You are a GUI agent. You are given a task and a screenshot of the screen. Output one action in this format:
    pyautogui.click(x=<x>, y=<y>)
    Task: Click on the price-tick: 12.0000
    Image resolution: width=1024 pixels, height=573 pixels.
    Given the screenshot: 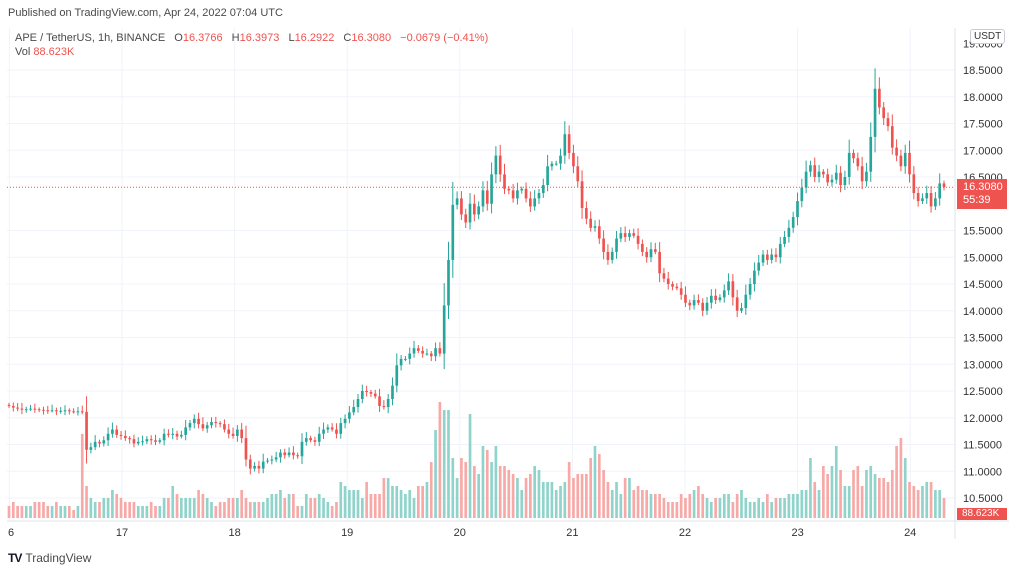 What is the action you would take?
    pyautogui.click(x=983, y=419)
    